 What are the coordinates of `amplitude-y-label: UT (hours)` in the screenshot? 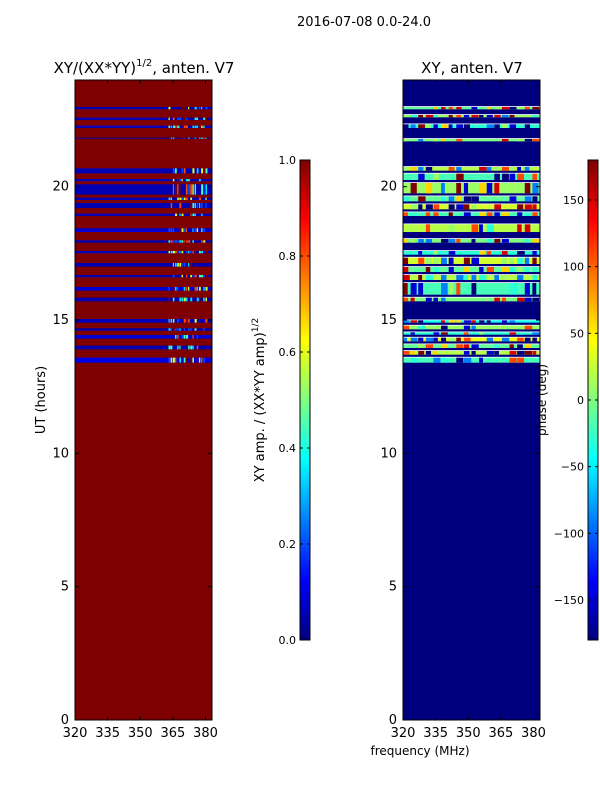 It's located at (41, 400).